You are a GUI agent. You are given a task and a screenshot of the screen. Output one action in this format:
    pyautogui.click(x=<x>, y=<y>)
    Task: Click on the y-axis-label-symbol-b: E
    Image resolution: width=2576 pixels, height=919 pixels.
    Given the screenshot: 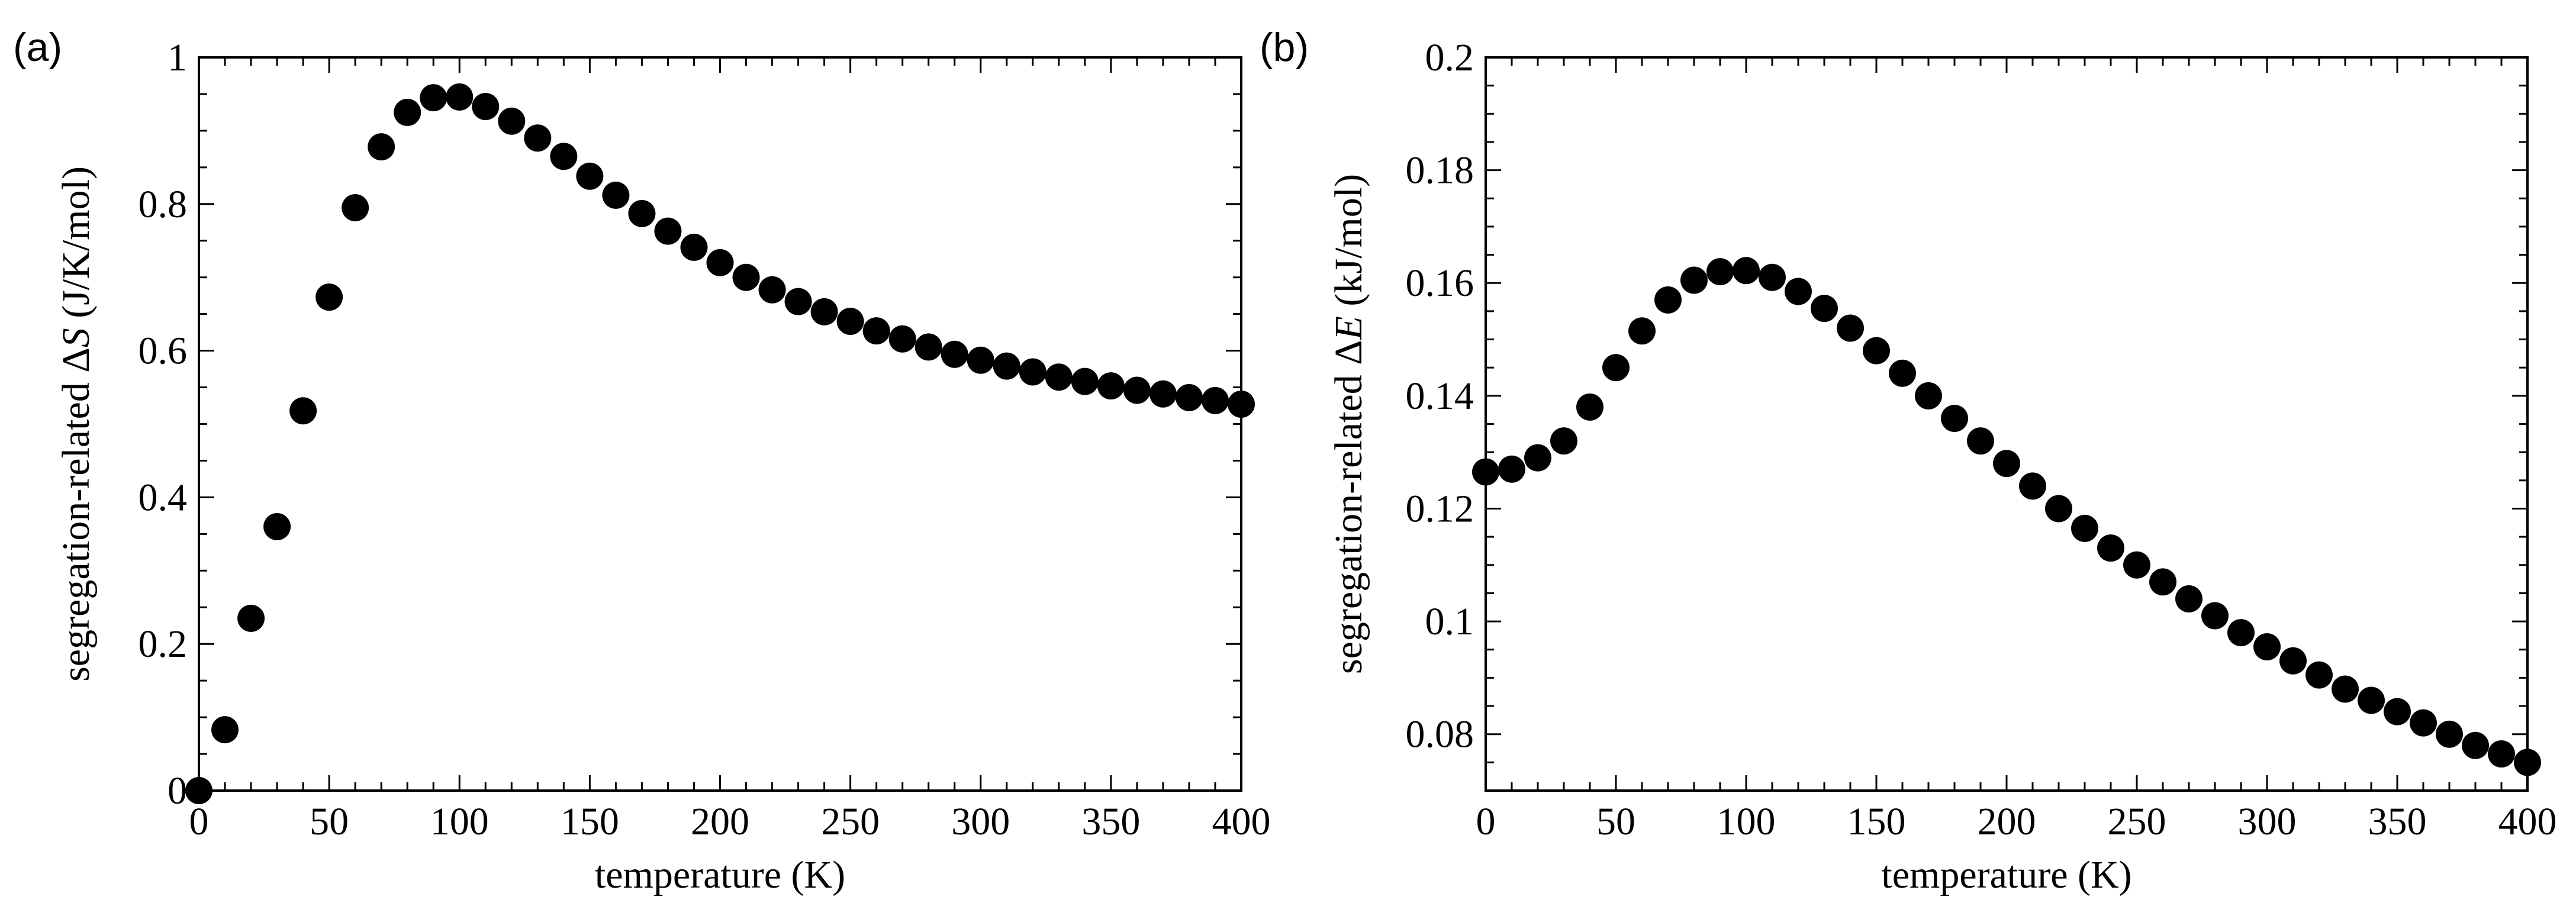 What is the action you would take?
    pyautogui.click(x=1348, y=328)
    